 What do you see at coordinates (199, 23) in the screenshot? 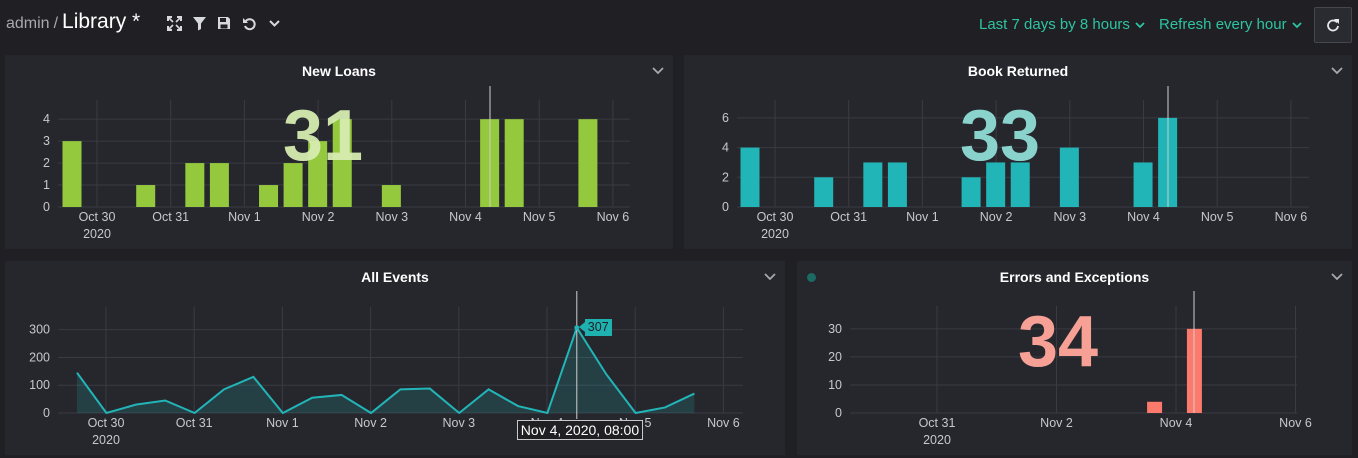
I see `filter-icon` at bounding box center [199, 23].